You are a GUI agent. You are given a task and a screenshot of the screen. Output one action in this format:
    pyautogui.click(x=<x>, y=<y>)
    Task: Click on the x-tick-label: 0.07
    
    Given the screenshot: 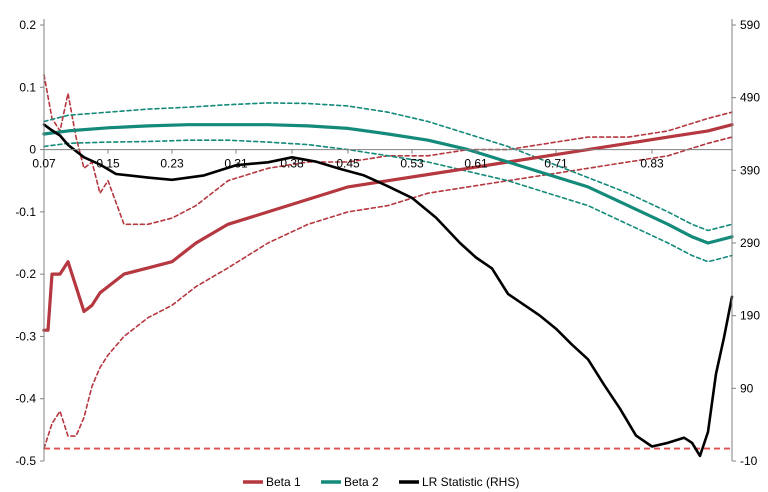 What is the action you would take?
    pyautogui.click(x=44, y=164)
    